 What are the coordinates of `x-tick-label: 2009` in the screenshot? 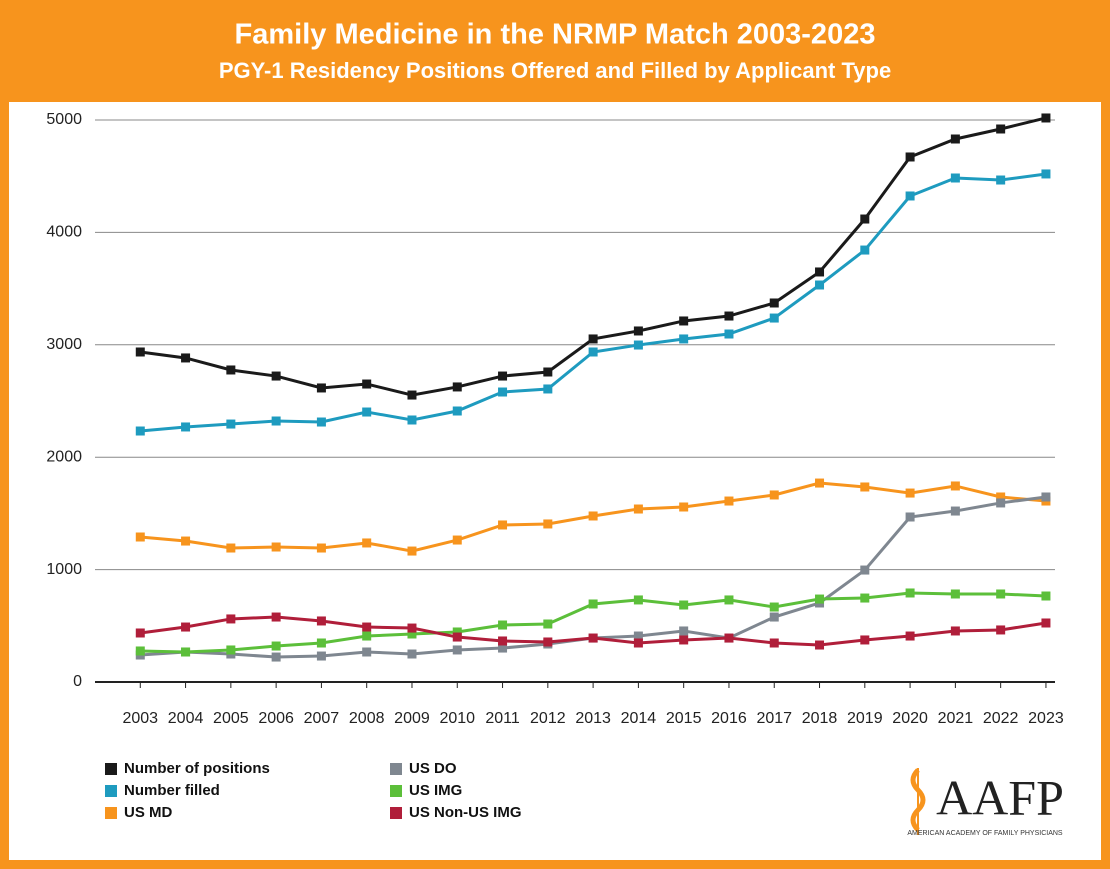 It's located at (412, 718).